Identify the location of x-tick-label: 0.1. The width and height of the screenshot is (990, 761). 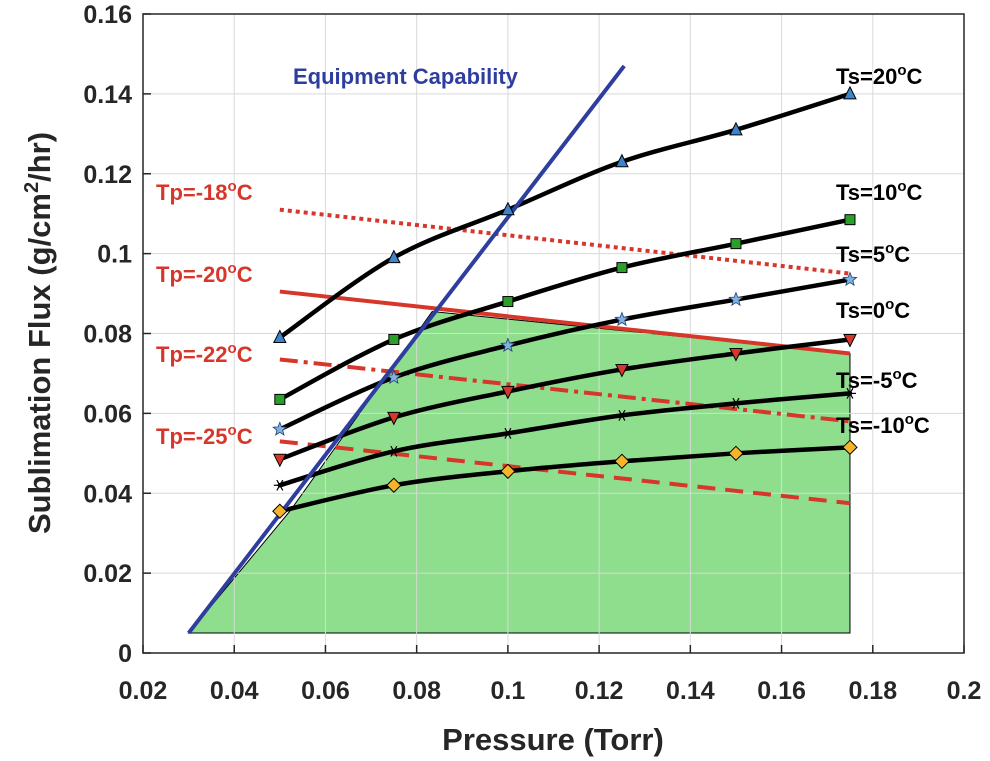
(508, 691).